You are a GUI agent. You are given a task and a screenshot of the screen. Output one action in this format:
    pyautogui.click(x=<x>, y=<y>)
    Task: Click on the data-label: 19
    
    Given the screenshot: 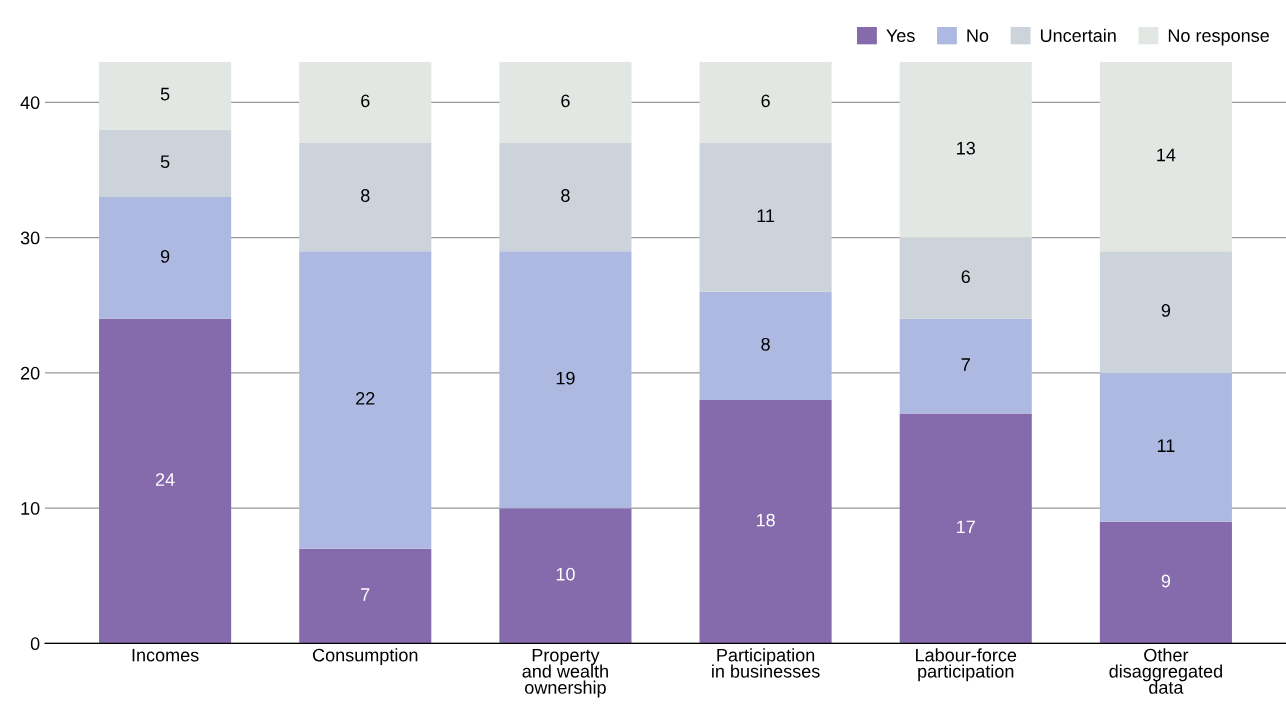 What is the action you would take?
    pyautogui.click(x=565, y=378)
    